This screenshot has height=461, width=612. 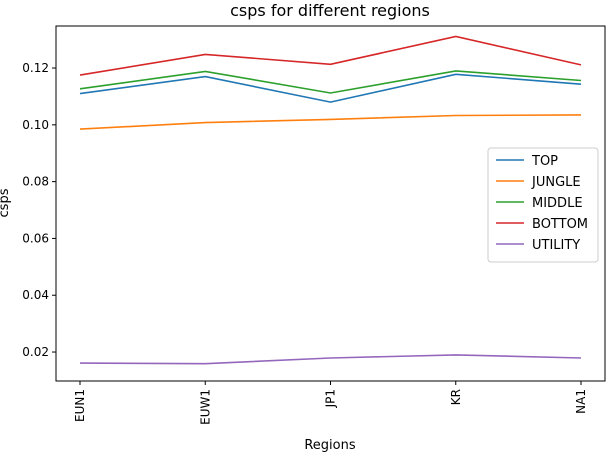 I want to click on x-tick-label: EUW1, so click(x=205, y=407).